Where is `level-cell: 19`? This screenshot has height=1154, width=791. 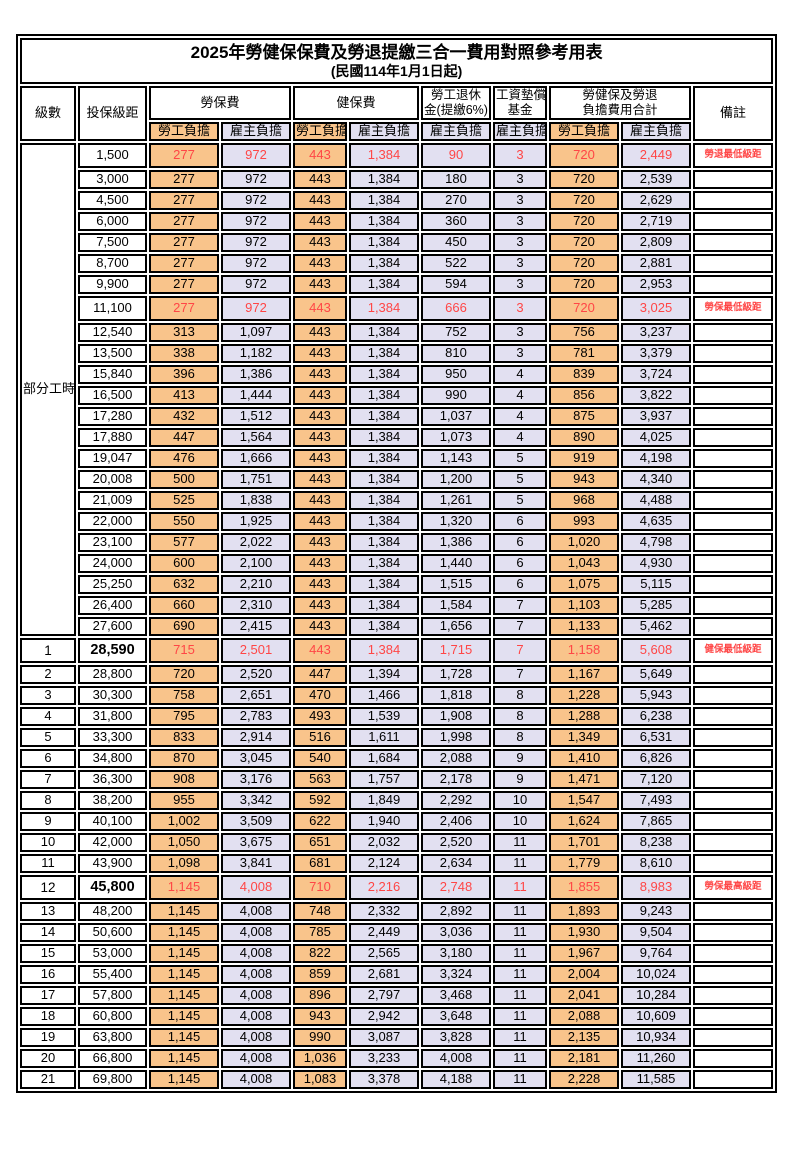
level-cell: 19 is located at coordinates (48, 1037).